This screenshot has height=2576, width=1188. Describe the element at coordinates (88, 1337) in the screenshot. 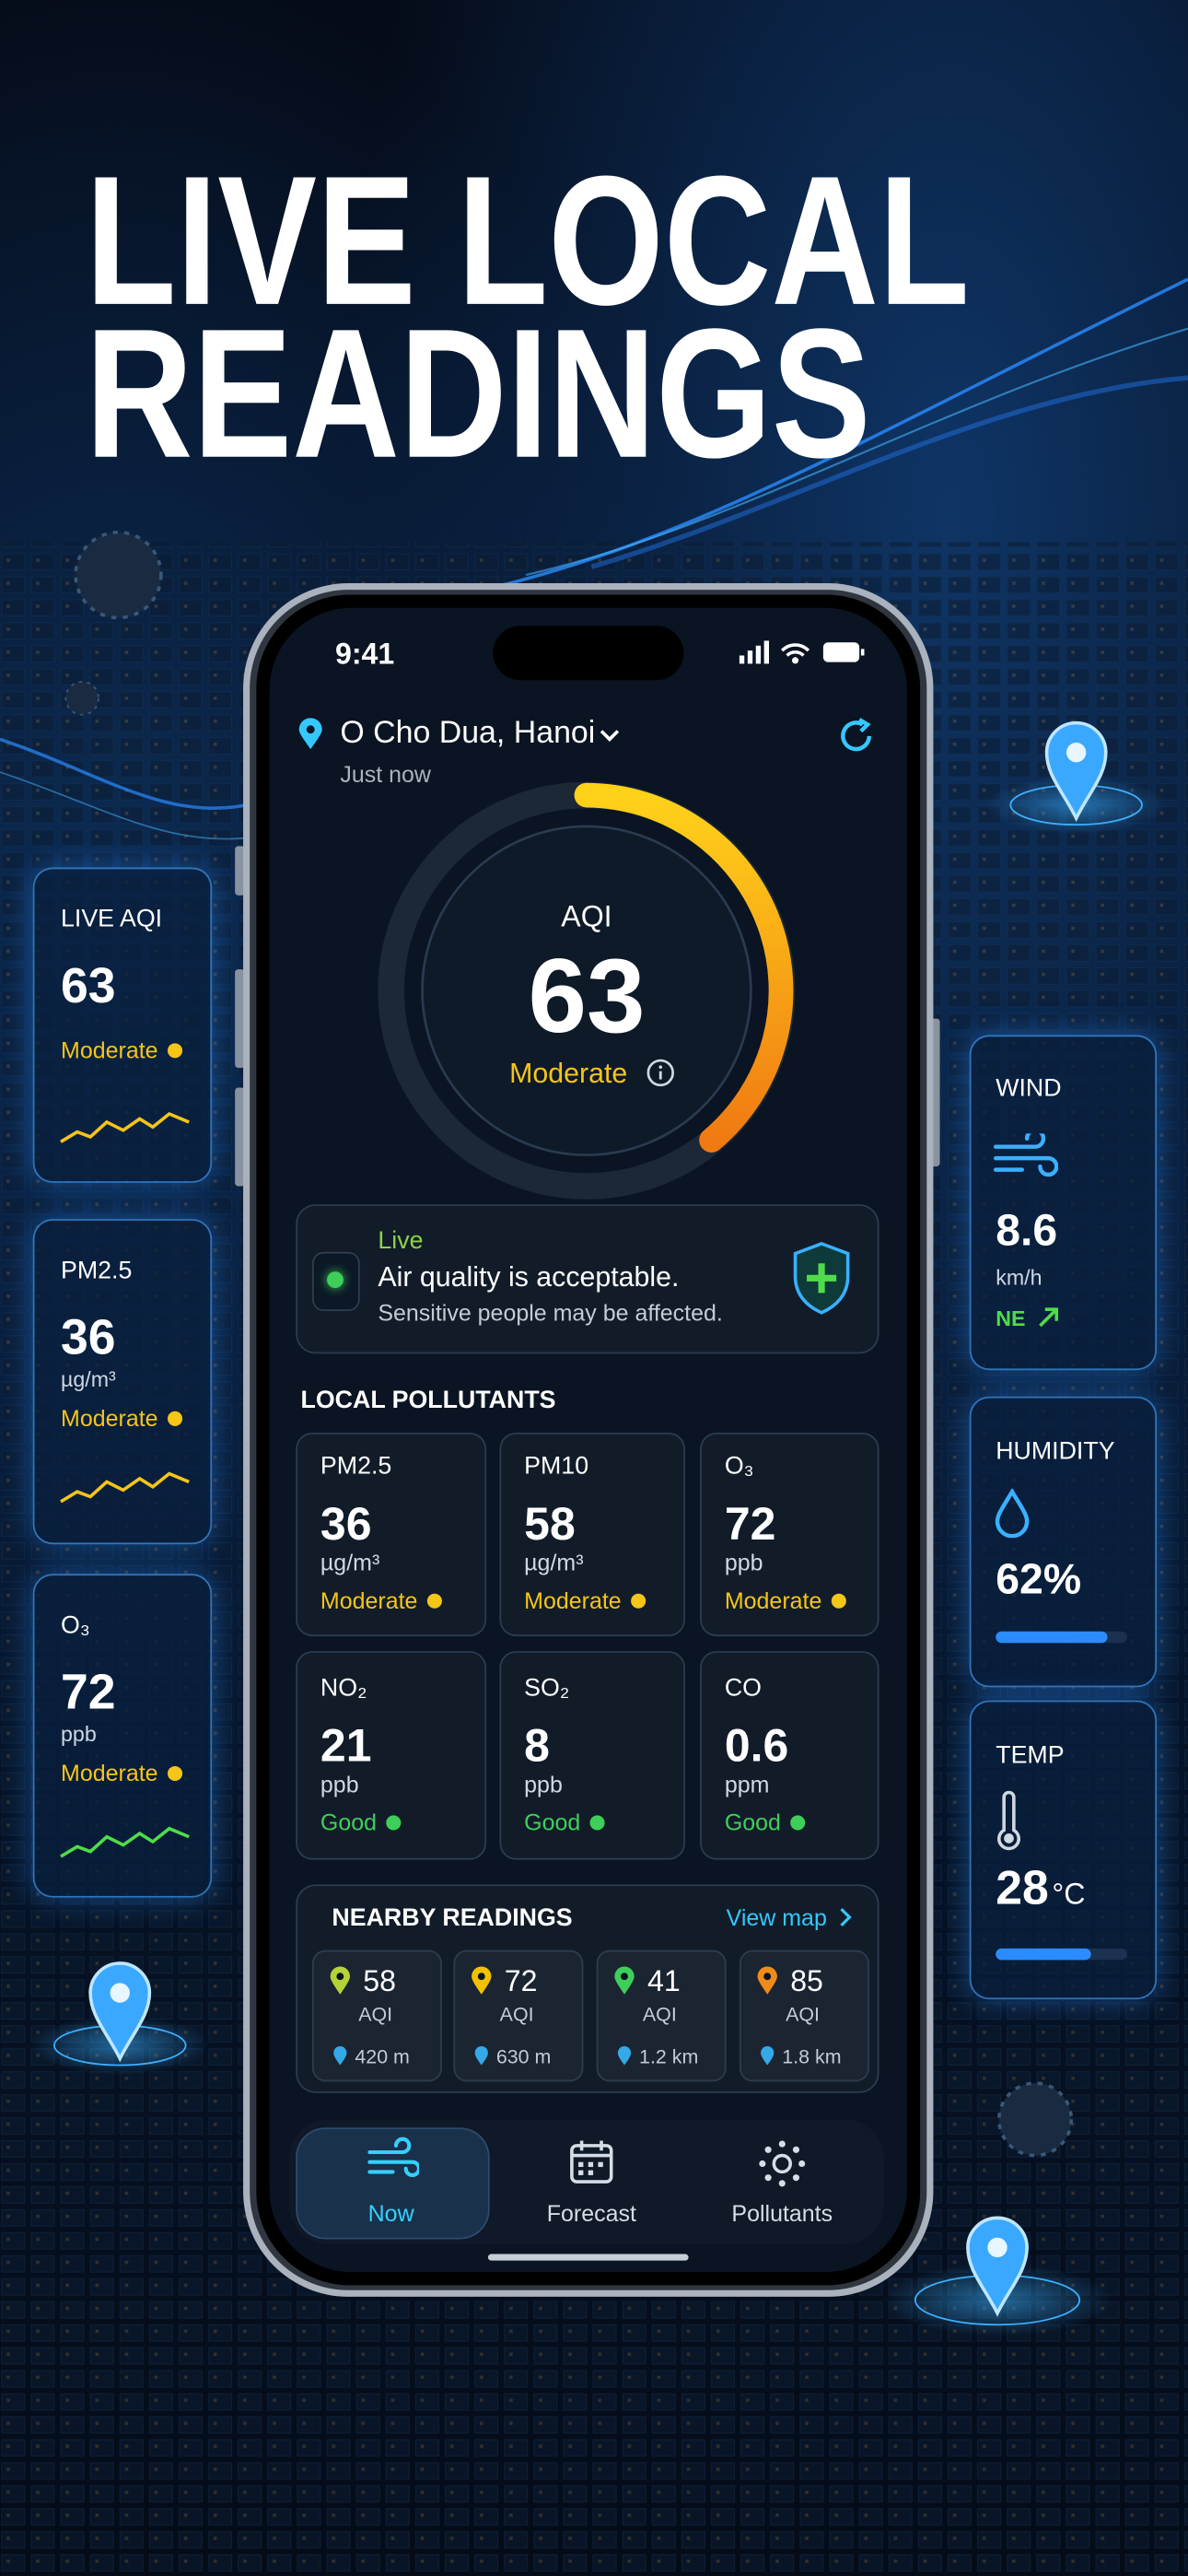

I see `side-card-value: 36` at that location.